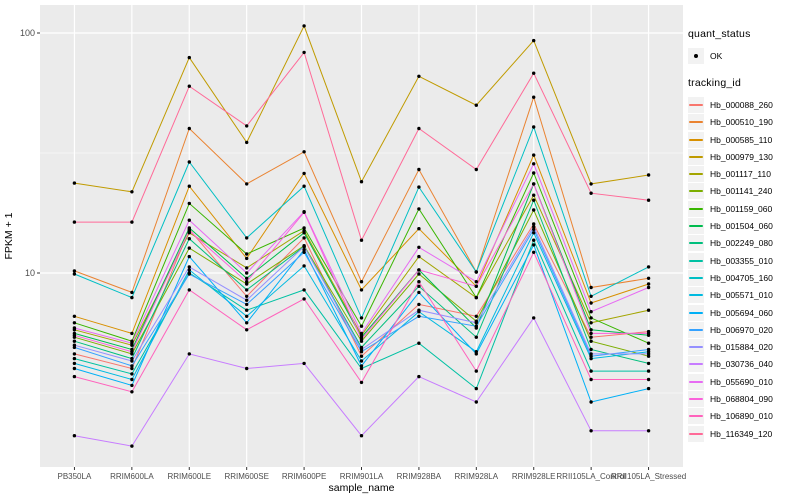  What do you see at coordinates (9, 235) in the screenshot?
I see `y-axis-title: FPKM + 1` at bounding box center [9, 235].